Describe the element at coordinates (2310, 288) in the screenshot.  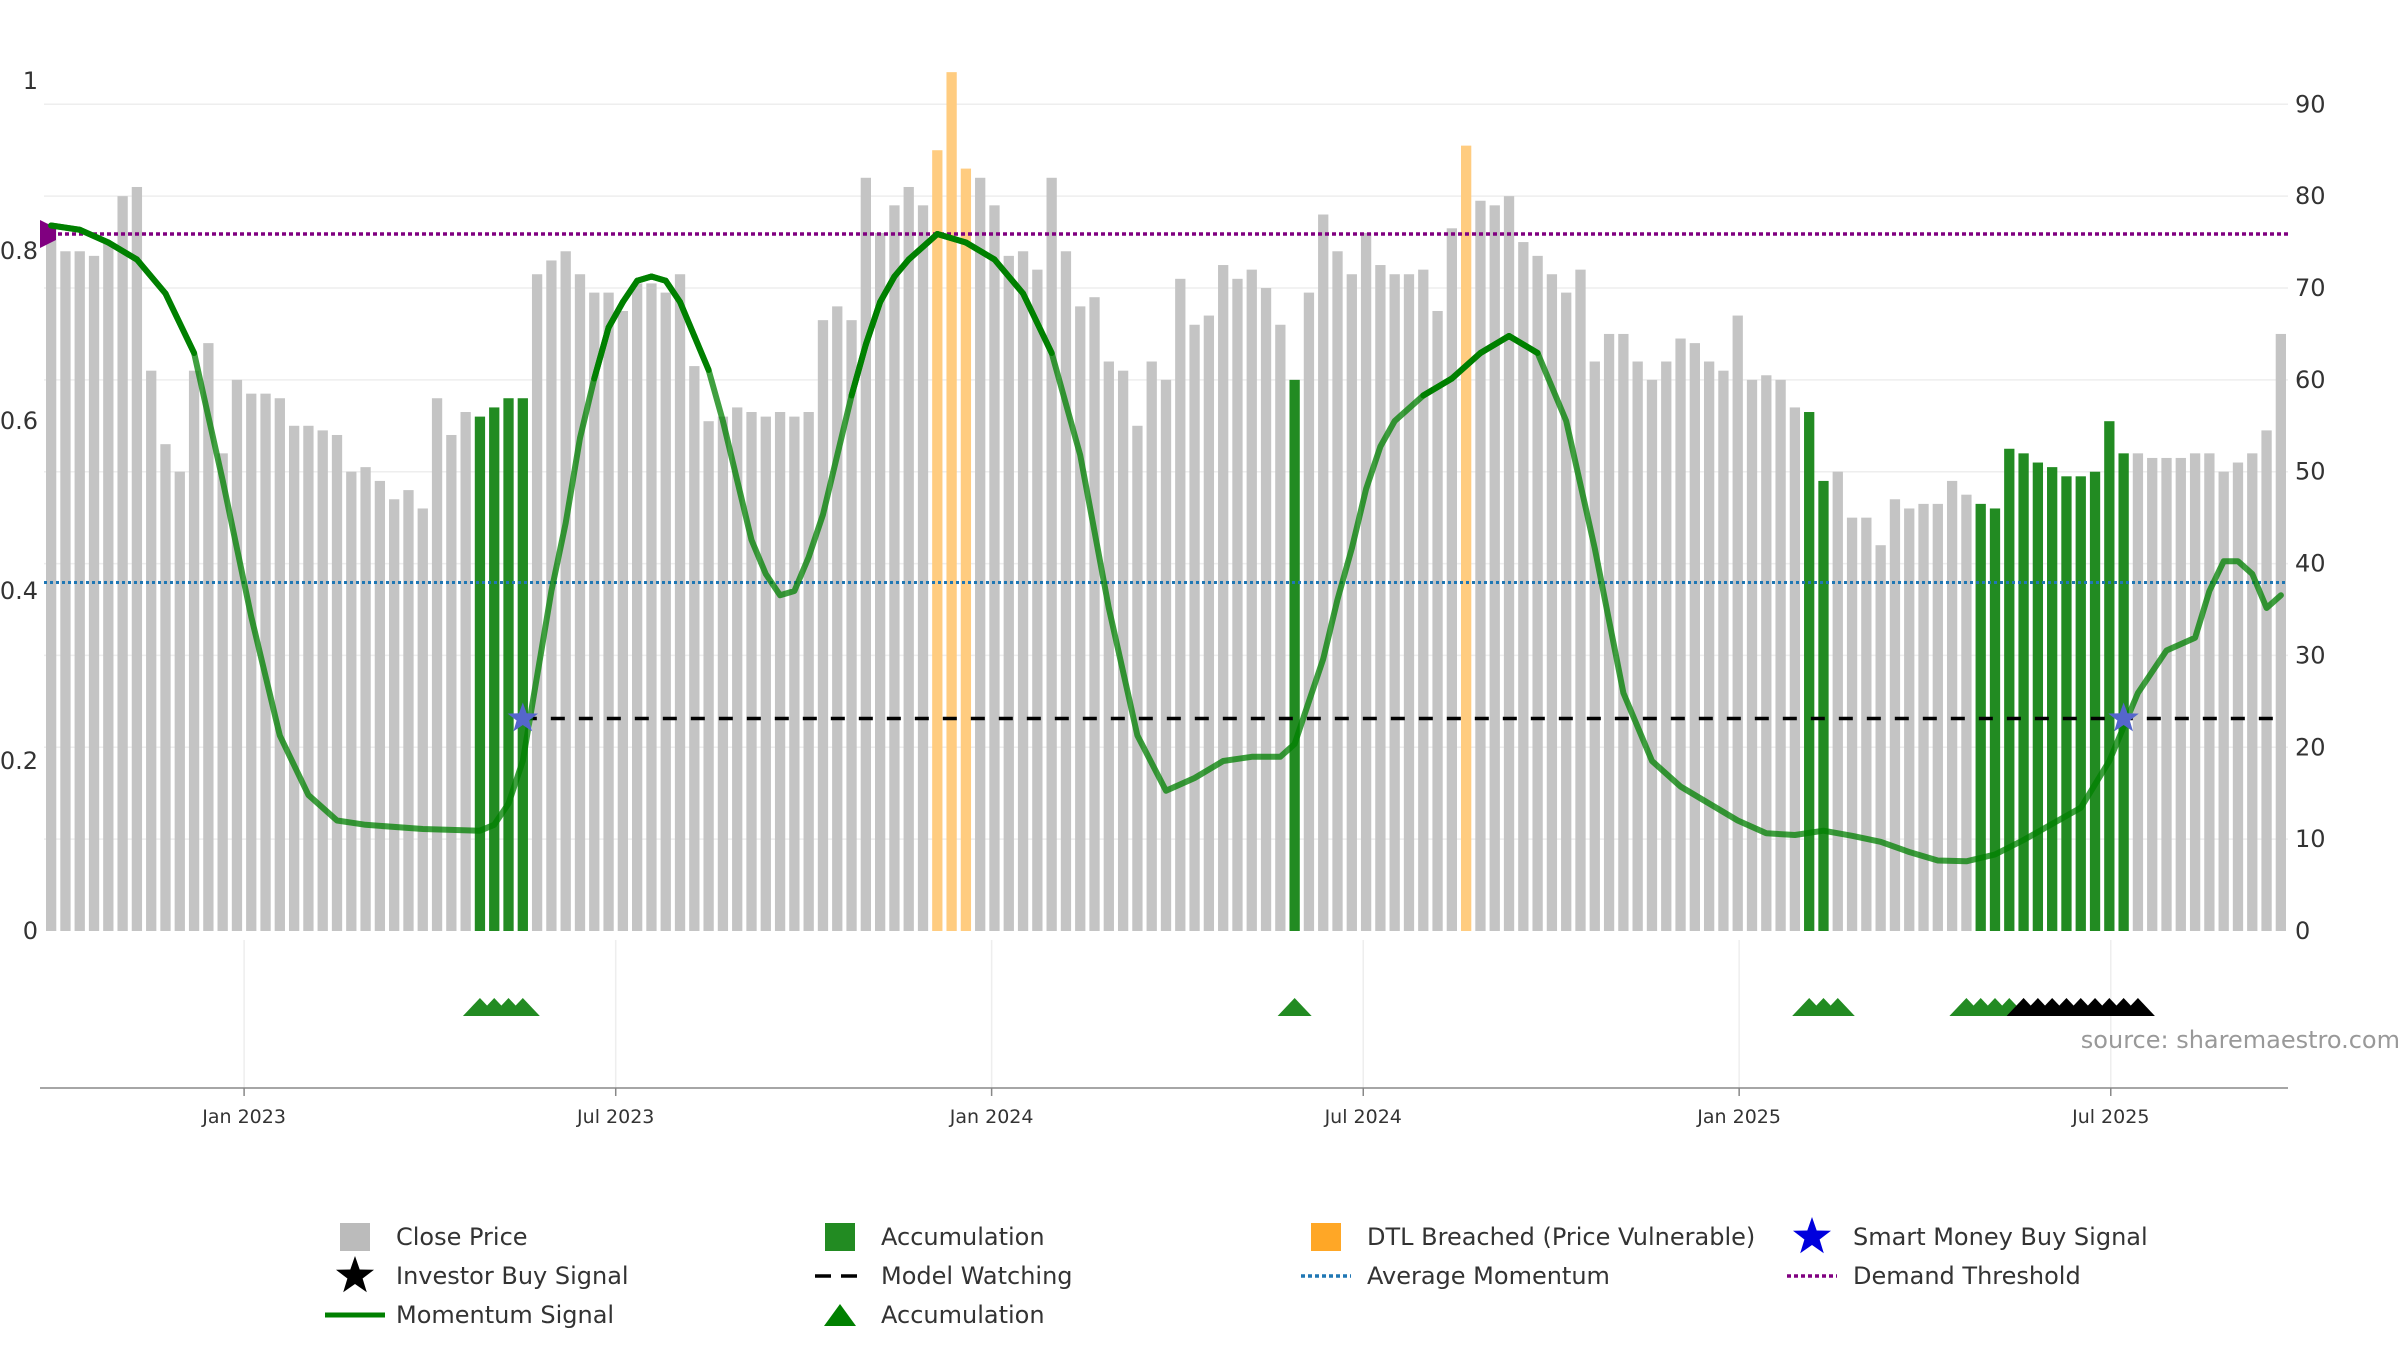
I see `right-tick-label: 70` at that location.